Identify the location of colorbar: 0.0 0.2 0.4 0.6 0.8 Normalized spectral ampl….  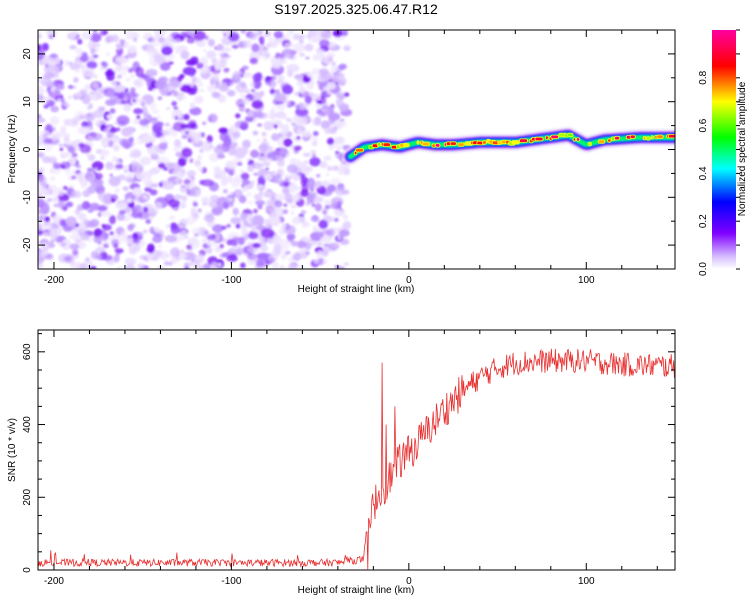
(723, 152).